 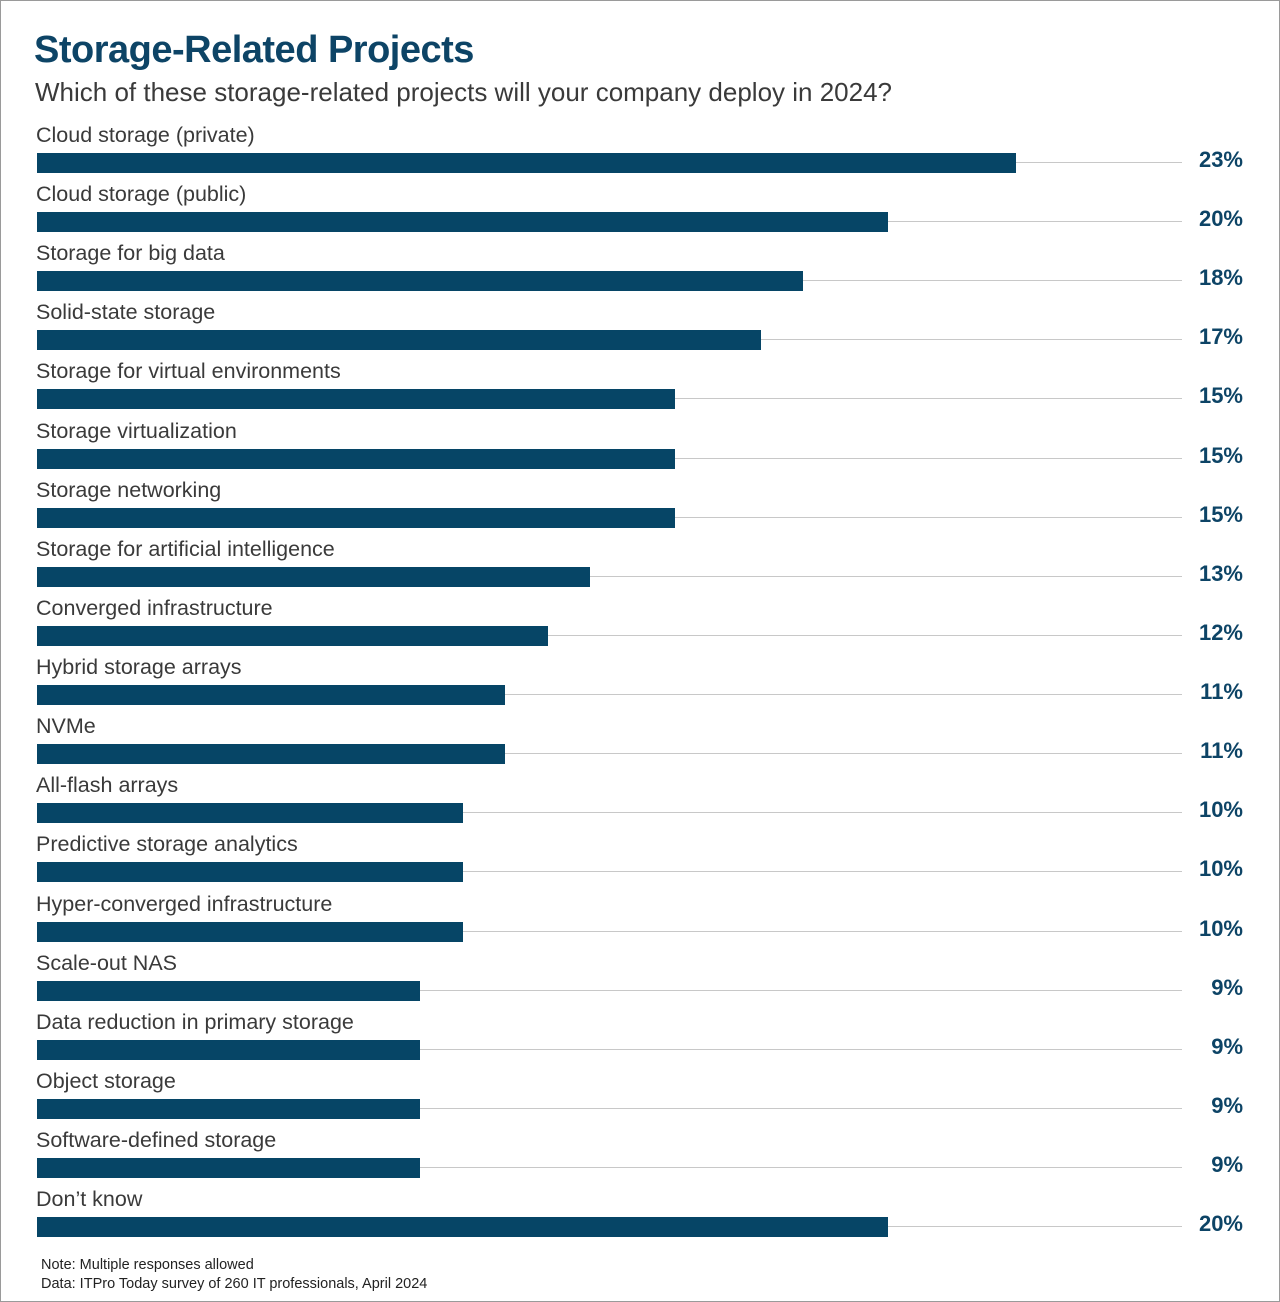 What do you see at coordinates (141, 194) in the screenshot?
I see `category-label: Cloud storage (public)` at bounding box center [141, 194].